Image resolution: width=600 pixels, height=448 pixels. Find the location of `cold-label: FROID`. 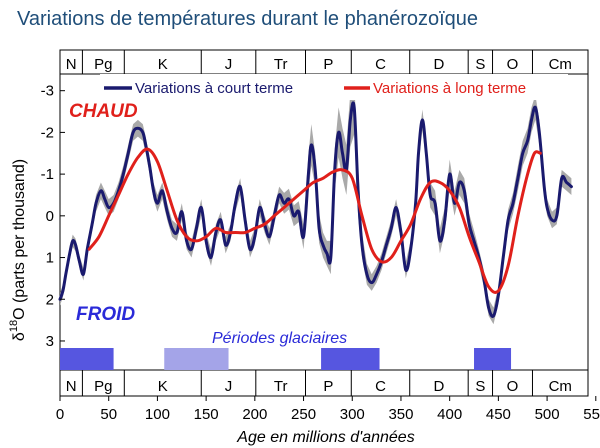

cold-label: FROID is located at coordinates (105, 314).